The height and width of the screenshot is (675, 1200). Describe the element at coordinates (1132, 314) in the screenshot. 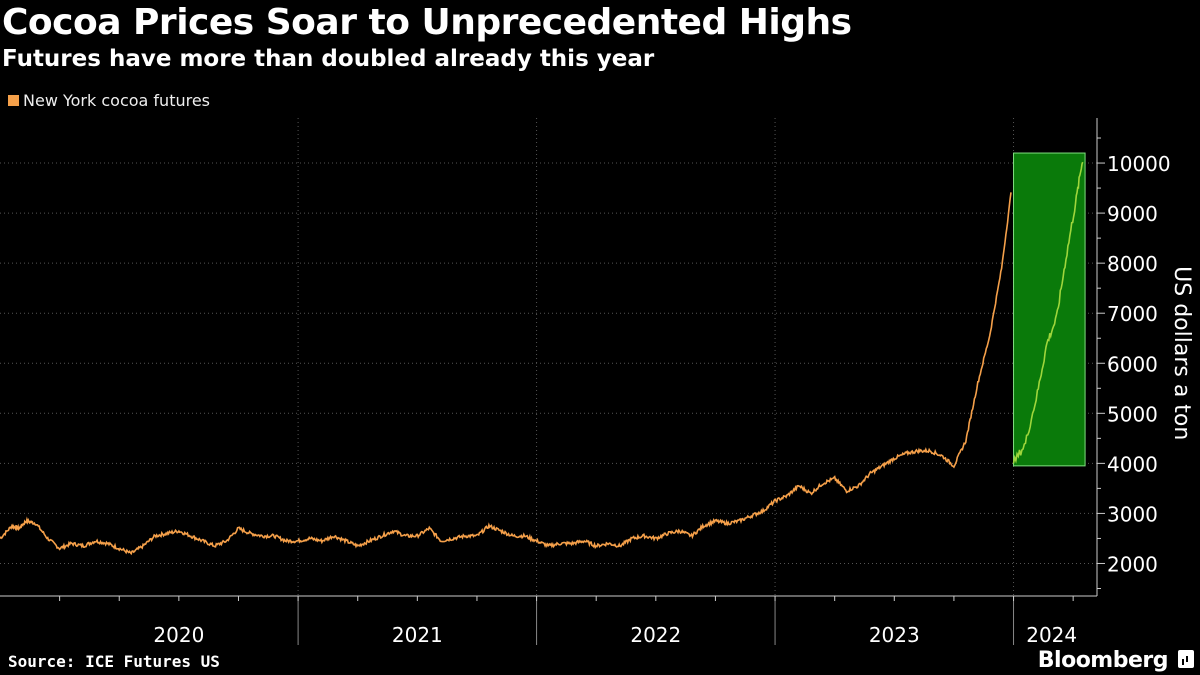

I see `y-tick-label: 7000` at that location.